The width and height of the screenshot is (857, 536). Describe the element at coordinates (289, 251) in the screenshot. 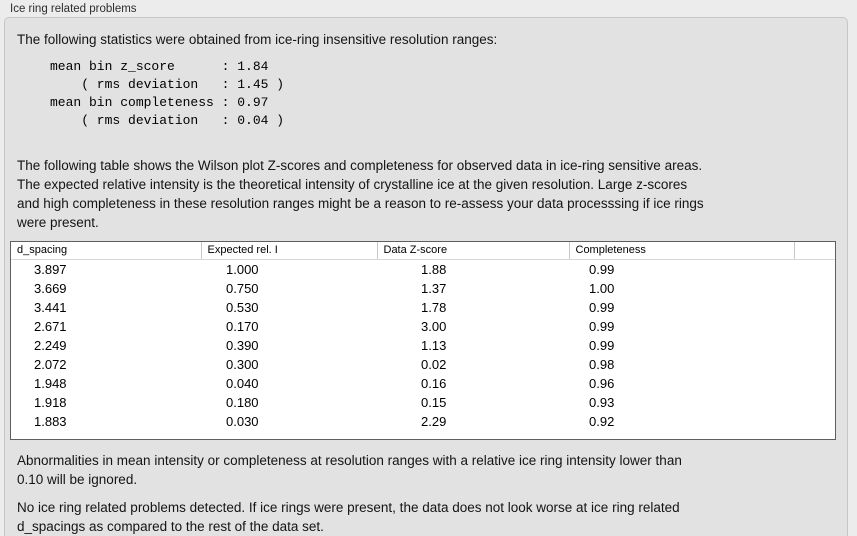

I see `column-header-expected-rel-i: Expected rel. I` at that location.